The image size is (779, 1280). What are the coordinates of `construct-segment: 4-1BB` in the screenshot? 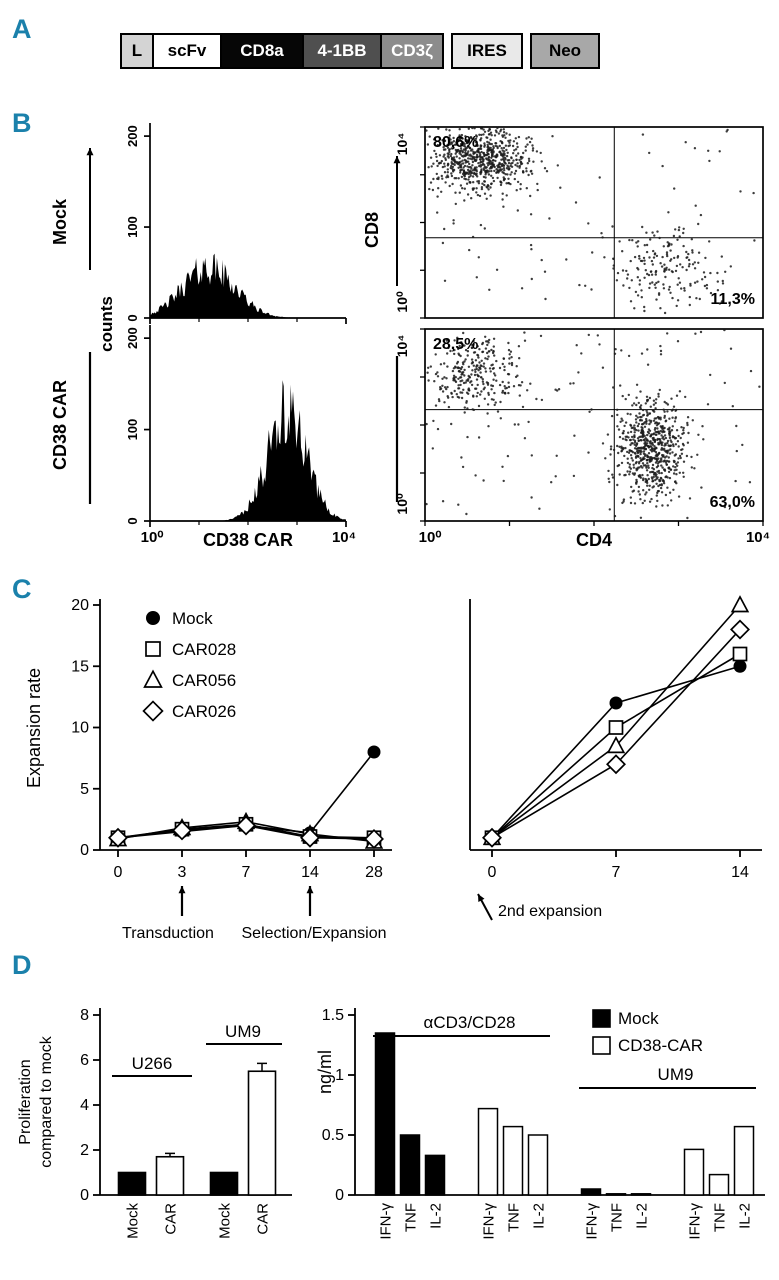 It's located at (342, 51).